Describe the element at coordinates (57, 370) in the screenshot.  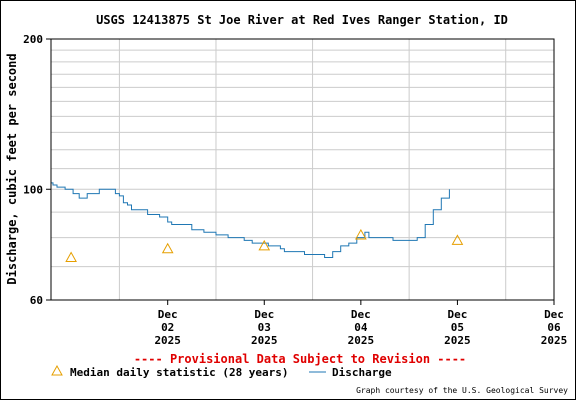
I see `legend-median-marker` at that location.